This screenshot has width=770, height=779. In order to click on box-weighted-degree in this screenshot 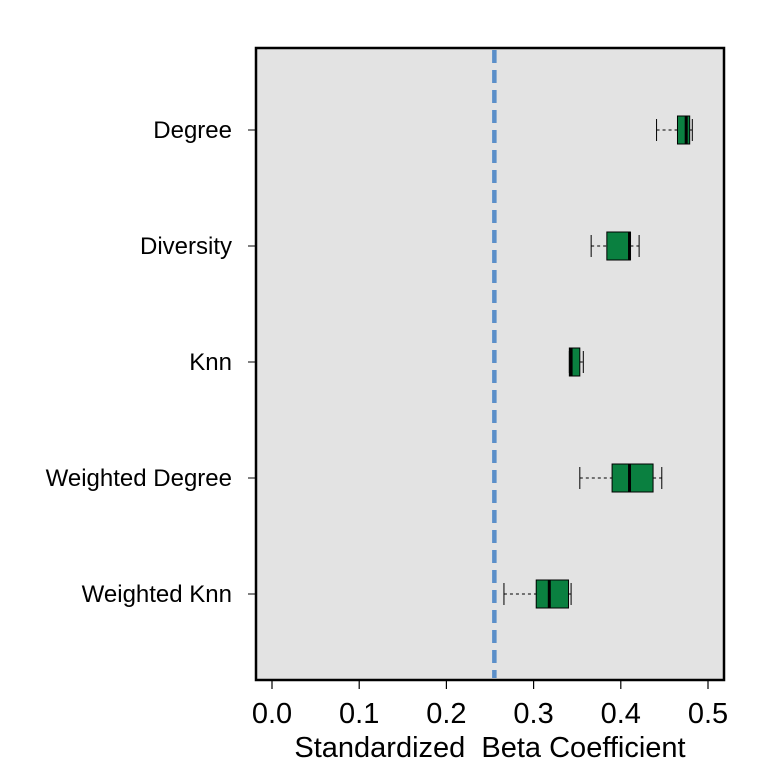, I will do `click(621, 478)`.